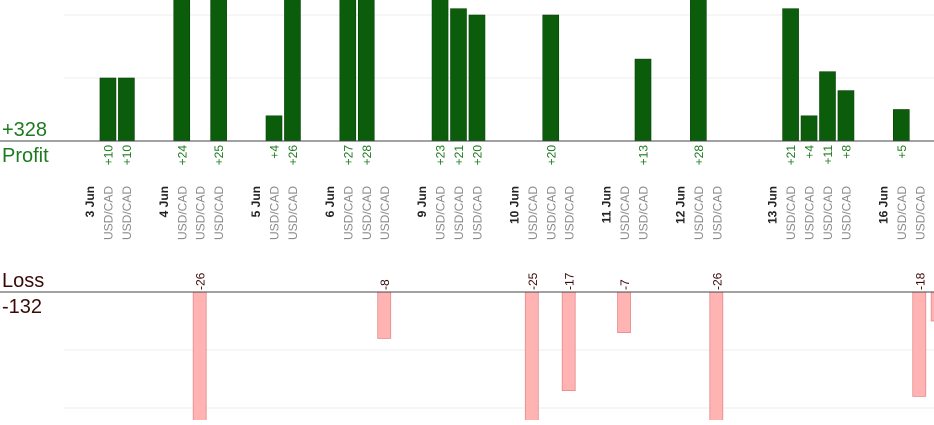 Image resolution: width=934 pixels, height=425 pixels. Describe the element at coordinates (256, 201) in the screenshot. I see `day-label: 5 Jun` at that location.